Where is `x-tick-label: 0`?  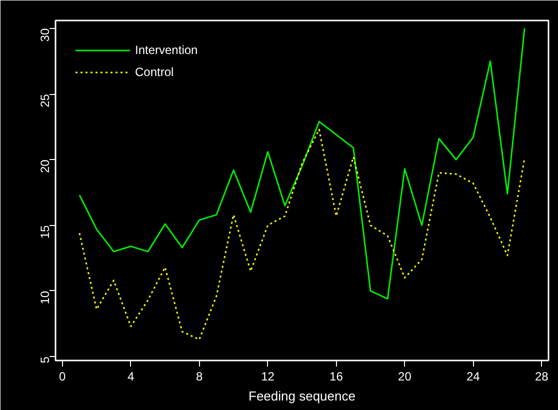 x-tick-label: 0 is located at coordinates (62, 377).